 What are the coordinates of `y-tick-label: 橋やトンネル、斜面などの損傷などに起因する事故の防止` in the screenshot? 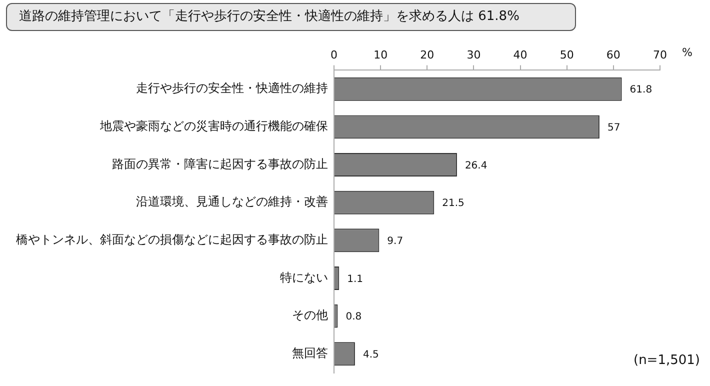 It's located at (172, 239).